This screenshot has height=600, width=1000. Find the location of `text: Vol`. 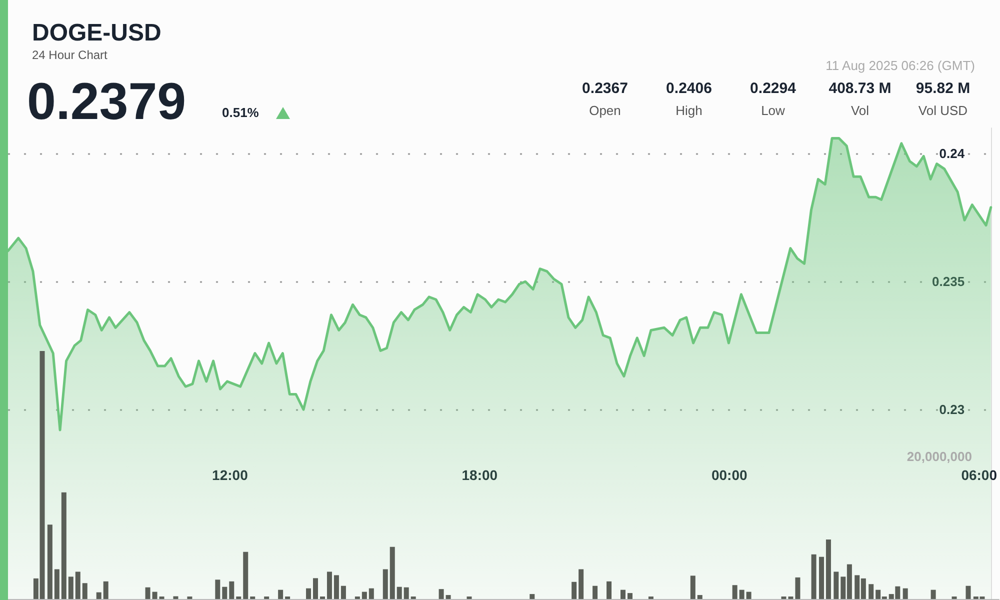

text: Vol is located at coordinates (860, 110).